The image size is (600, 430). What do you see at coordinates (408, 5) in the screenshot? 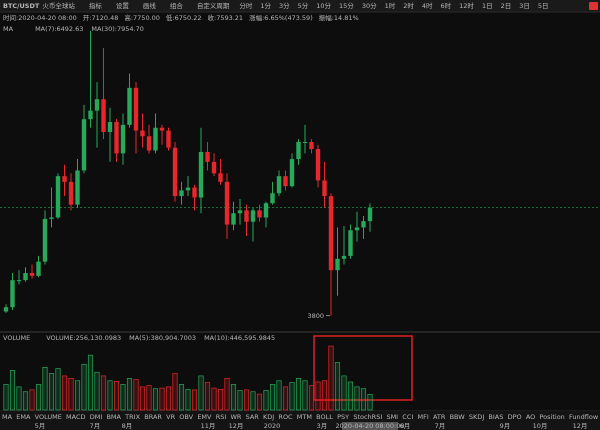
I see `period-button: 2时` at bounding box center [408, 5].